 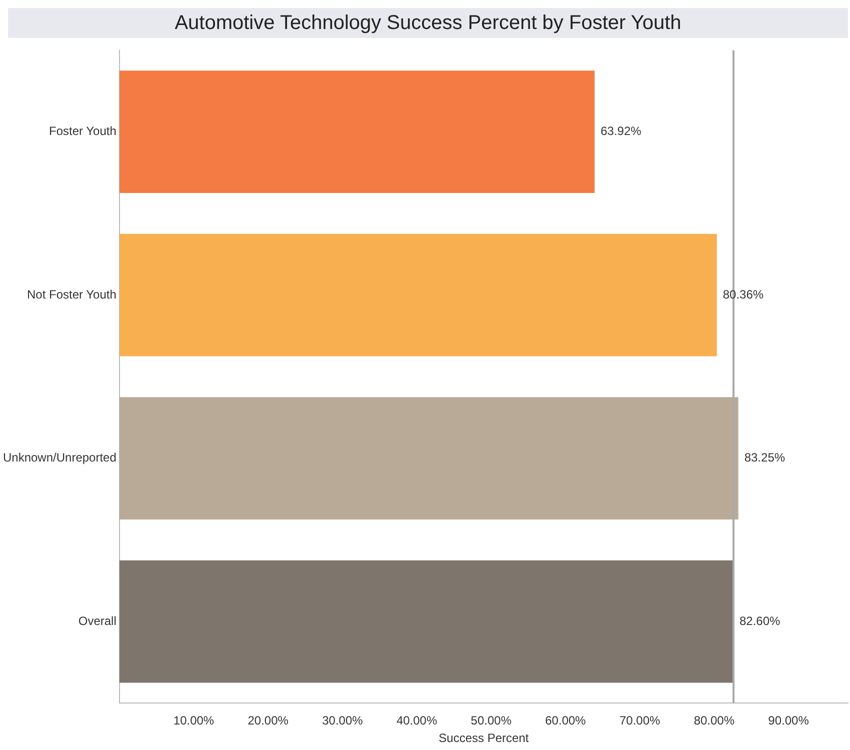 I want to click on data-label: 80.36%, so click(x=743, y=294).